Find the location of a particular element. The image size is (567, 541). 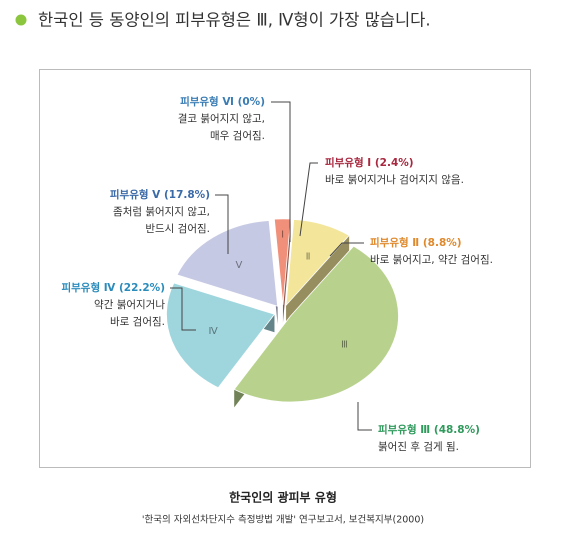

category-label: 피부유형 Ⅰ is located at coordinates (348, 162).